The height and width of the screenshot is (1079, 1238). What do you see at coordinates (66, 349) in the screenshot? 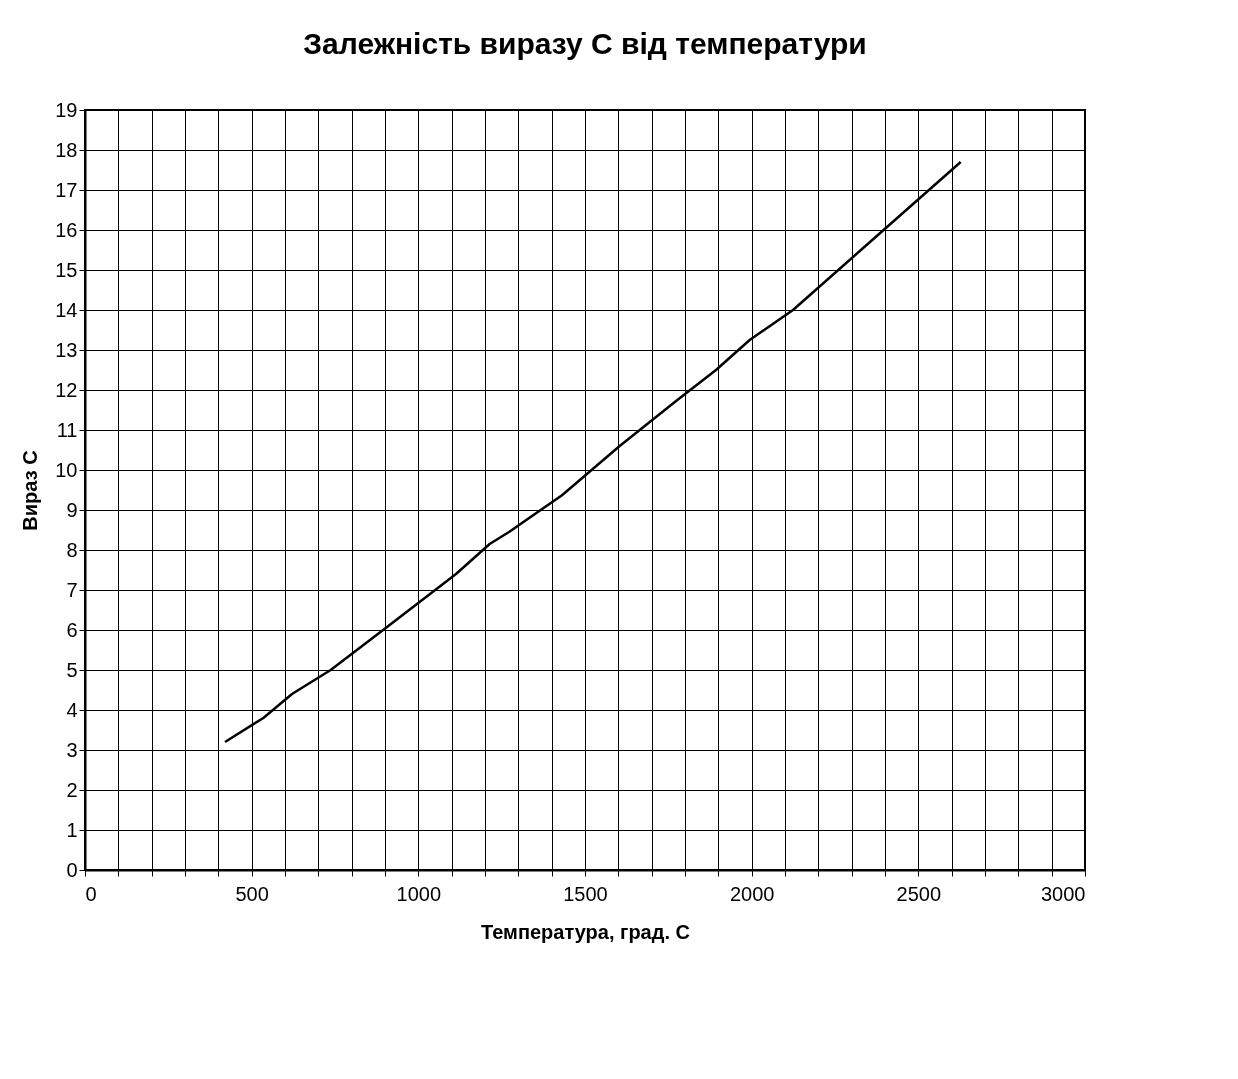
I see `y-tick-label: 13` at bounding box center [66, 349].